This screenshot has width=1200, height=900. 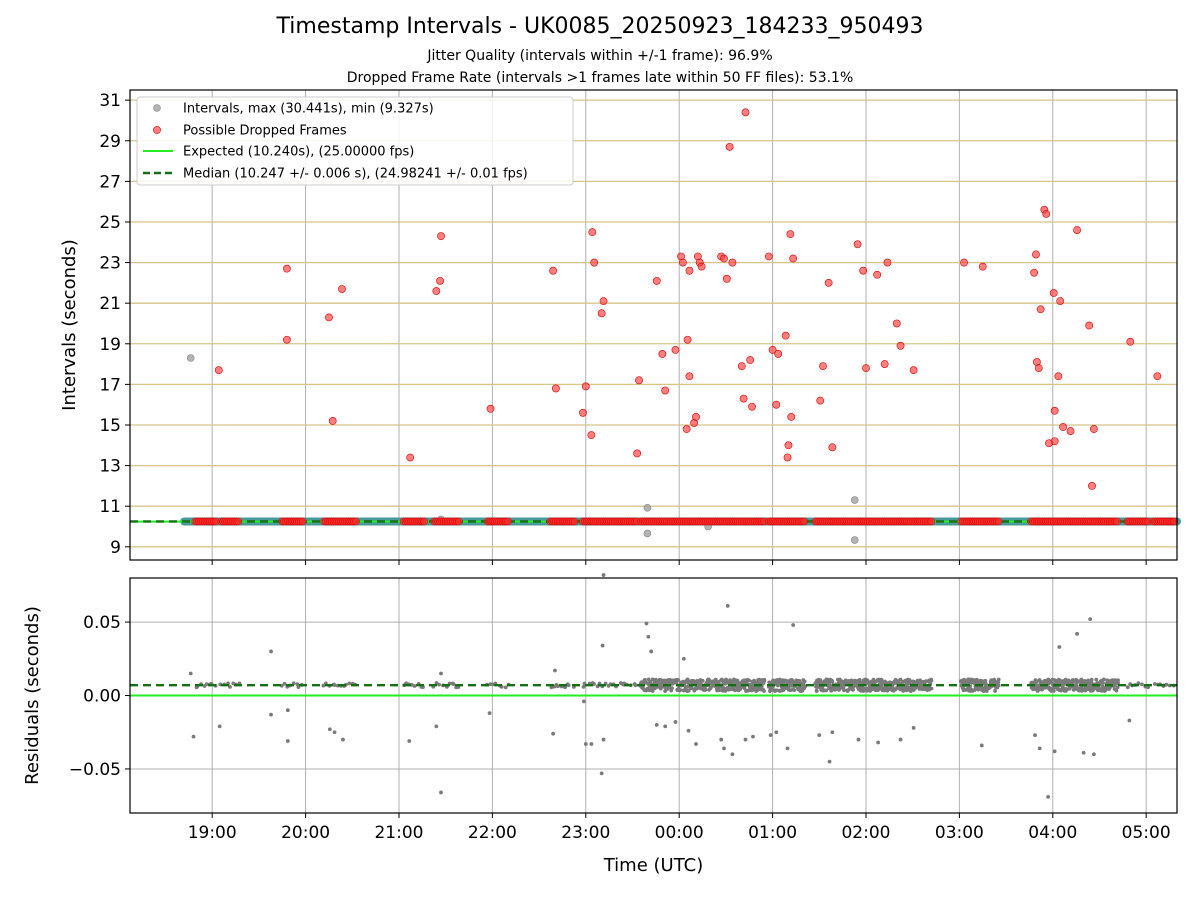 What do you see at coordinates (305, 833) in the screenshot?
I see `x-tick-label: 20:00` at bounding box center [305, 833].